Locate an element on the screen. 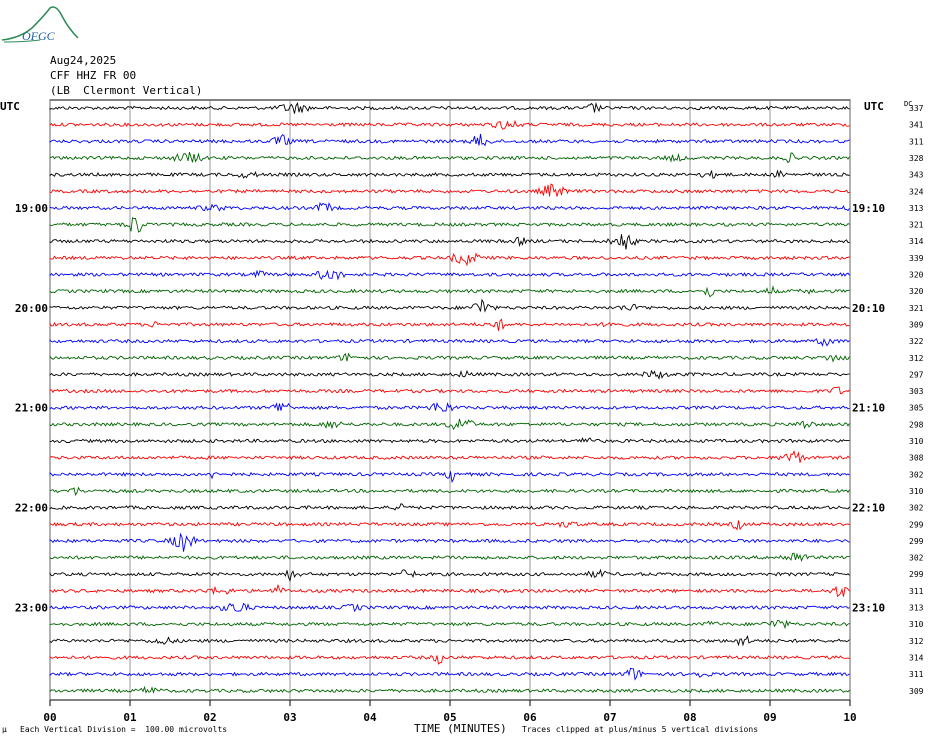 This screenshot has height=744, width=930. dc-offset-label: 308 is located at coordinates (916, 458).